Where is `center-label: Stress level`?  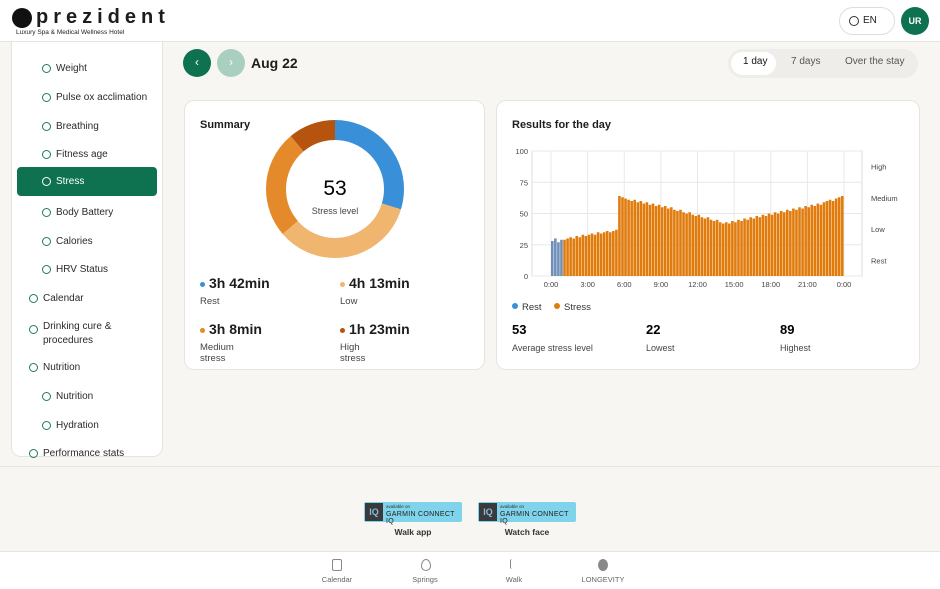 center-label: Stress level is located at coordinates (335, 211).